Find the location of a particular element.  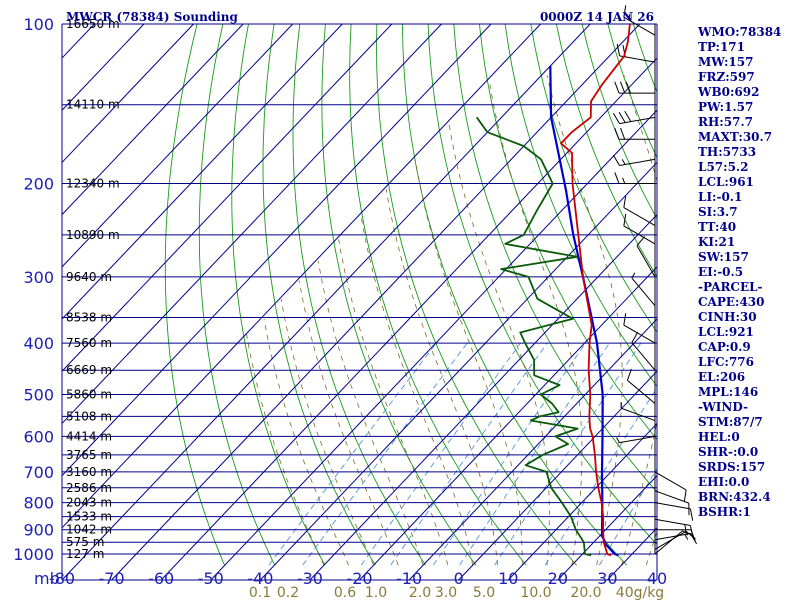

pressure-tick-label: 1000 is located at coordinates (33, 554).